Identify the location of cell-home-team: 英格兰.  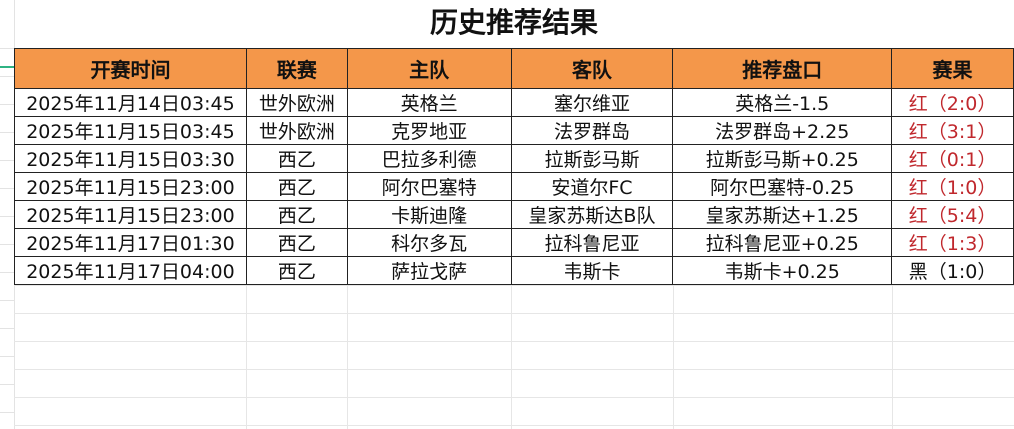
(429, 102).